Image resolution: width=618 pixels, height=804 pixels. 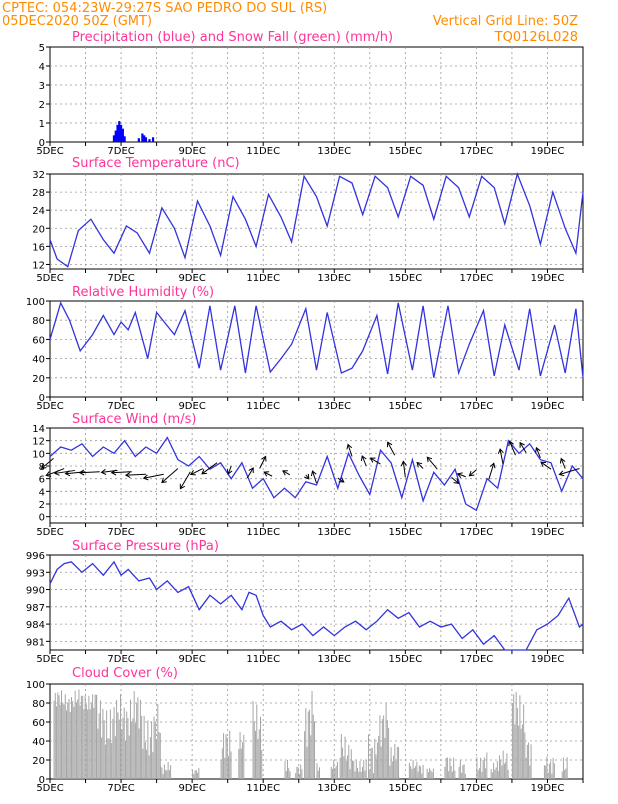 I want to click on pressure-xtick-label: 15DEC, so click(x=405, y=659).